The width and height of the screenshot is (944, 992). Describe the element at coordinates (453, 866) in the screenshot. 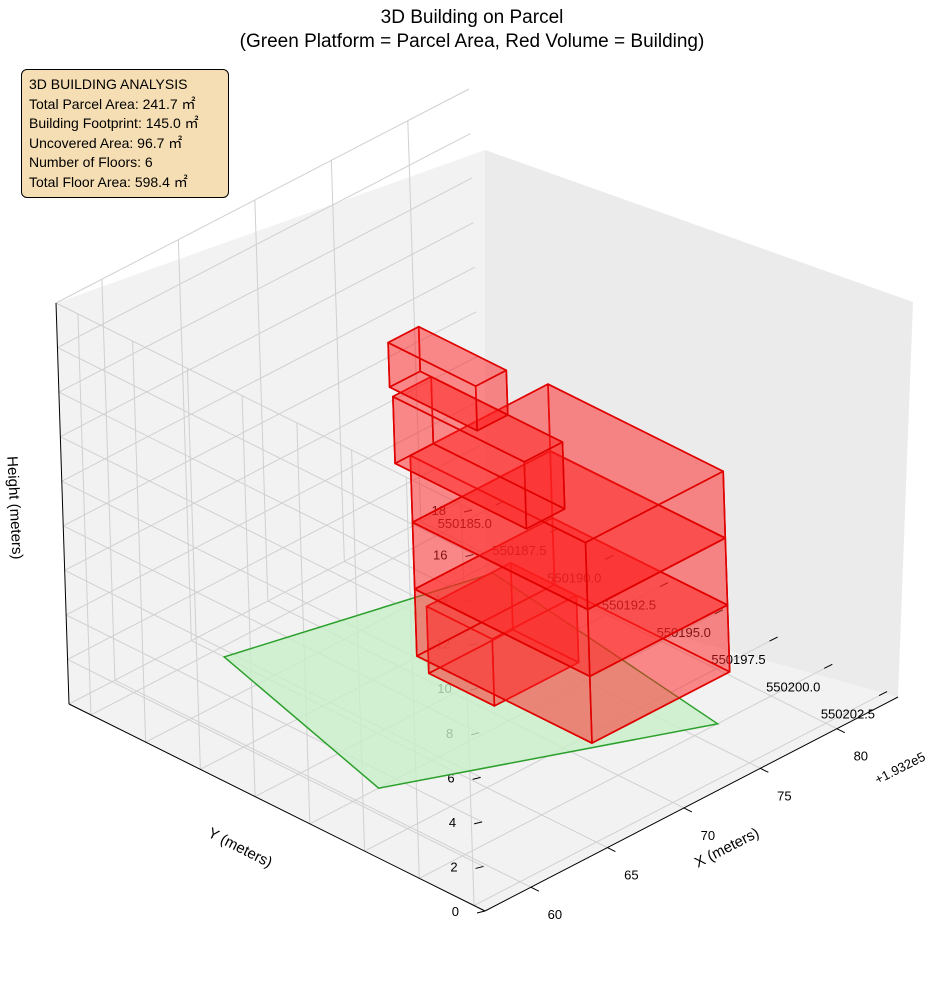

I see `z-tick-label: 2` at that location.